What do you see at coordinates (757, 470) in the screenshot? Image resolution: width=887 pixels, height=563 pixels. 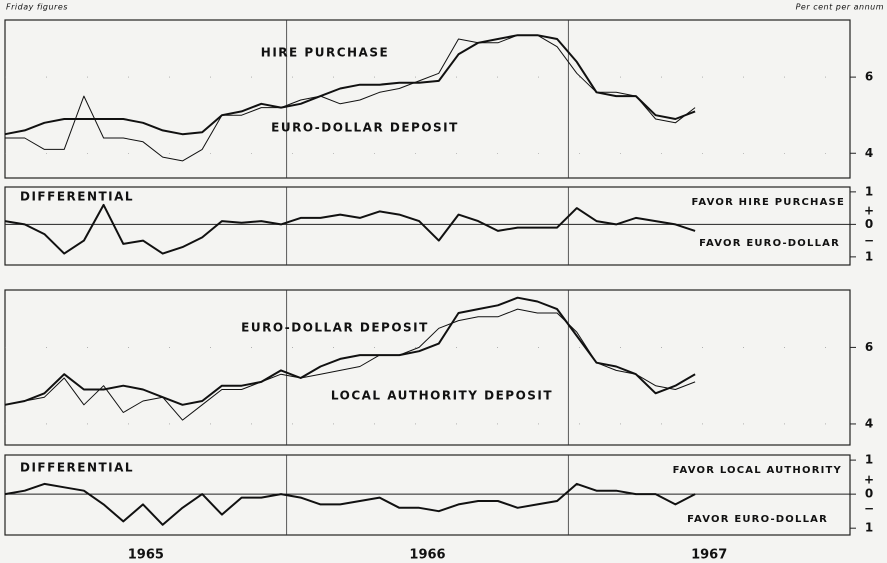 I see `annotation: FAVOR LOCAL AUTHORITY` at bounding box center [757, 470].